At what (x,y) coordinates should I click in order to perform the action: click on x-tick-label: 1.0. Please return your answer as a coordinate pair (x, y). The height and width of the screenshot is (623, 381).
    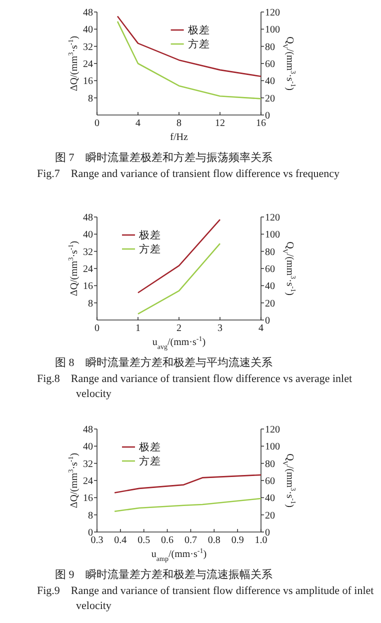
    Looking at the image, I should click on (261, 540).